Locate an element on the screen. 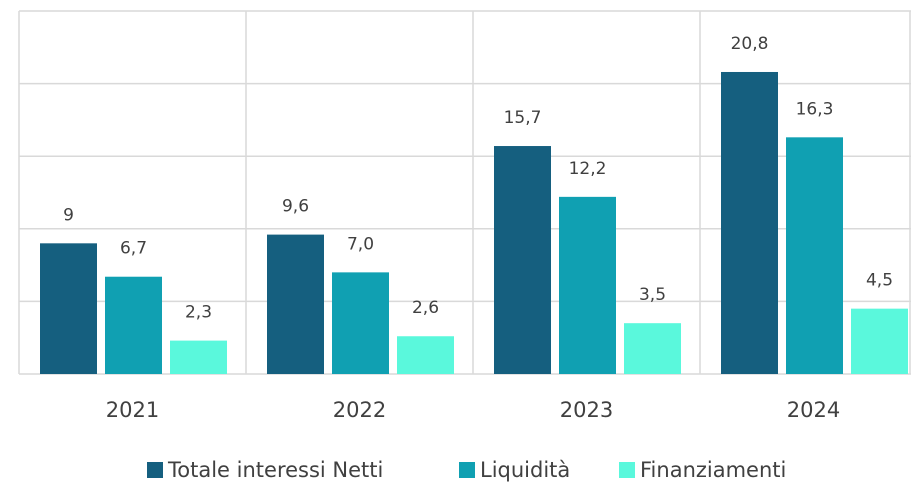  data-label: 2,6 is located at coordinates (425, 308).